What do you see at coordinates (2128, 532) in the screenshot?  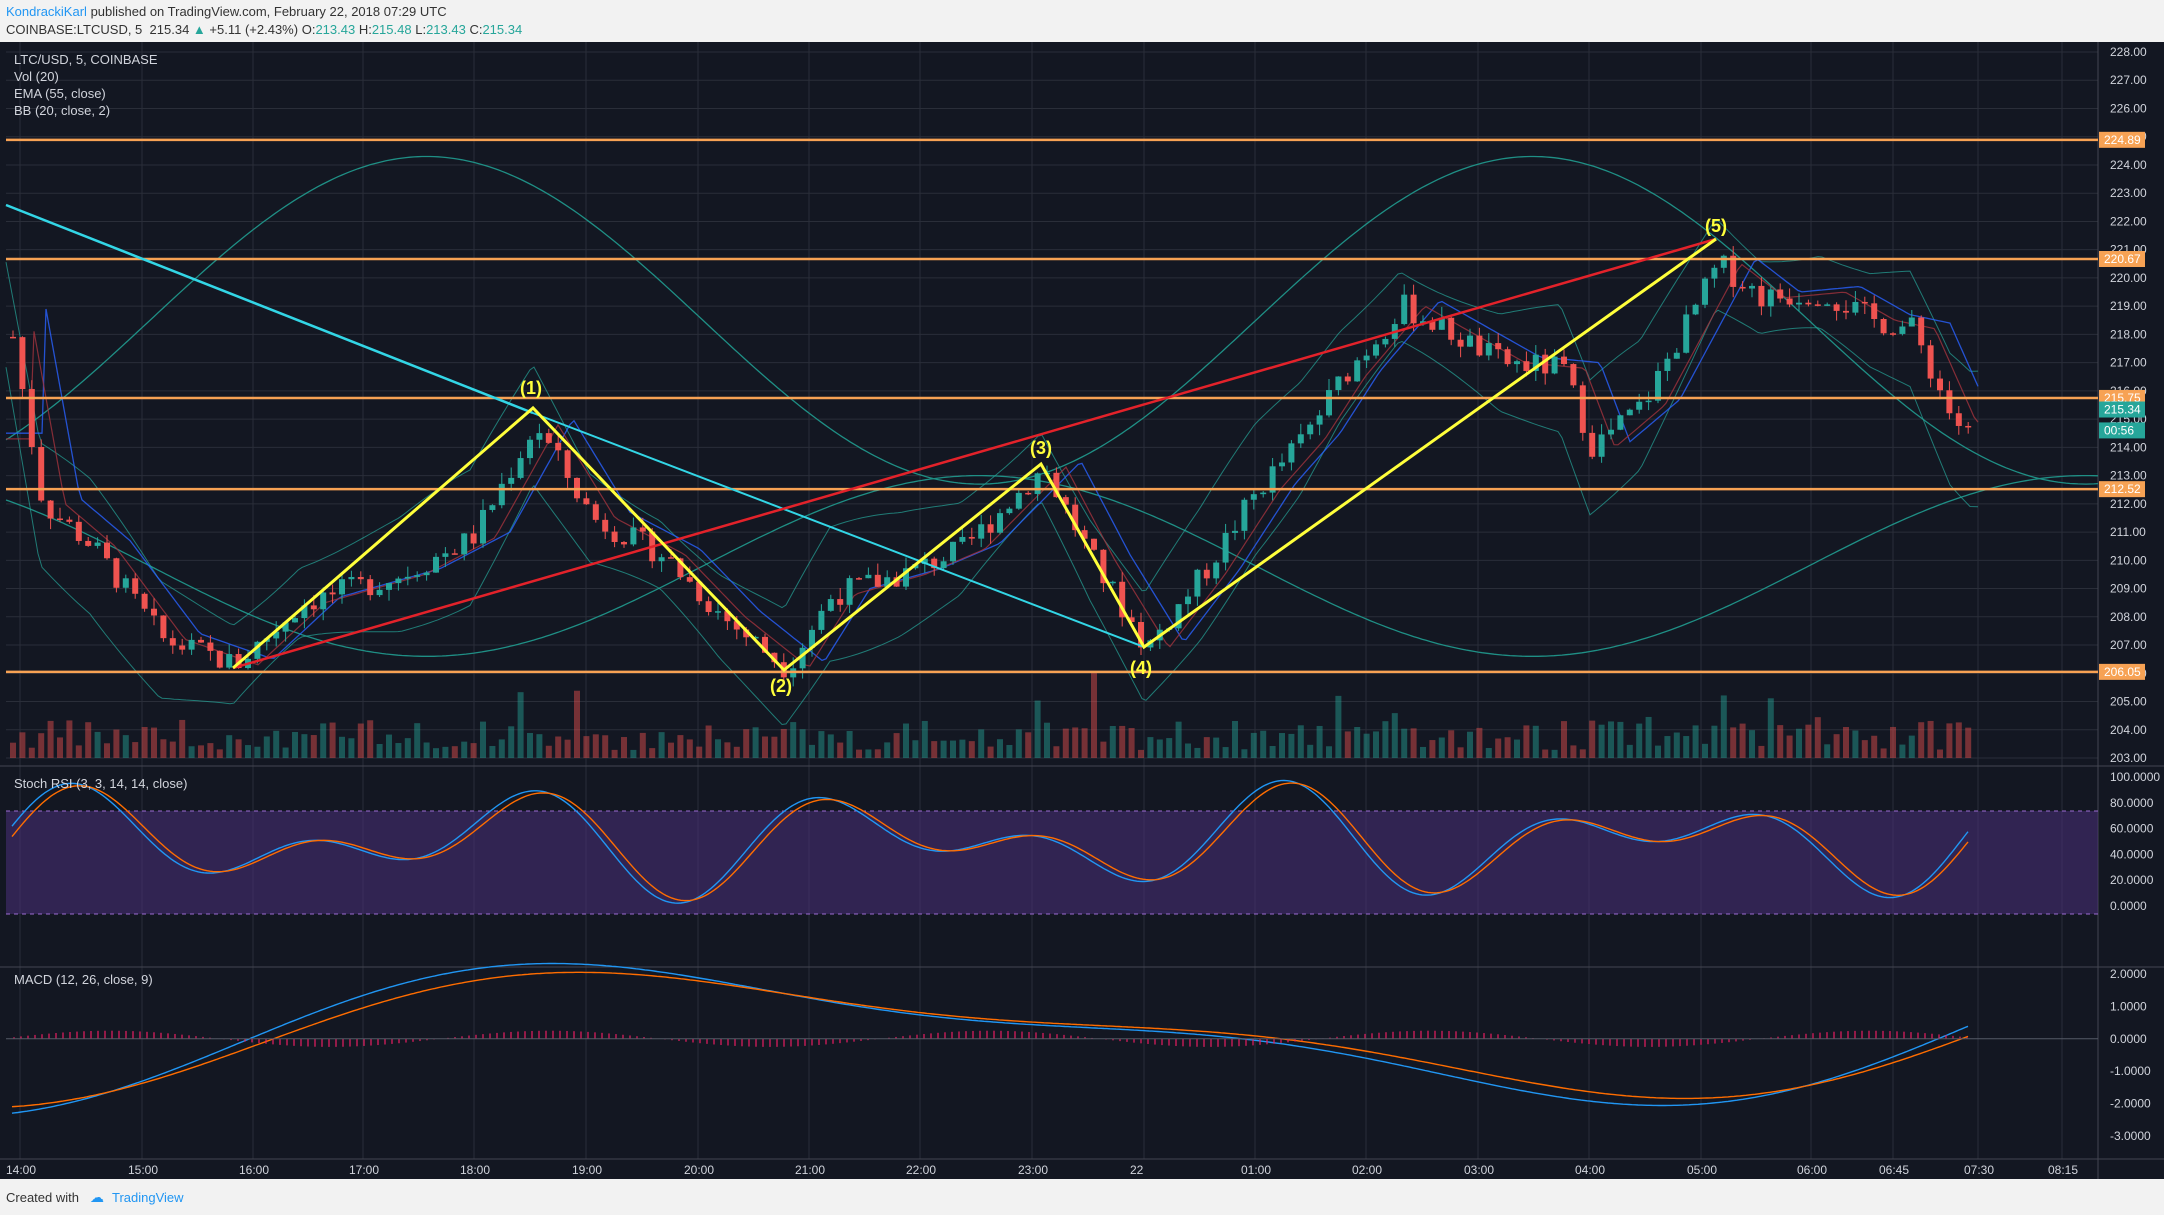 I see `price-tick-label: 211.00` at bounding box center [2128, 532].